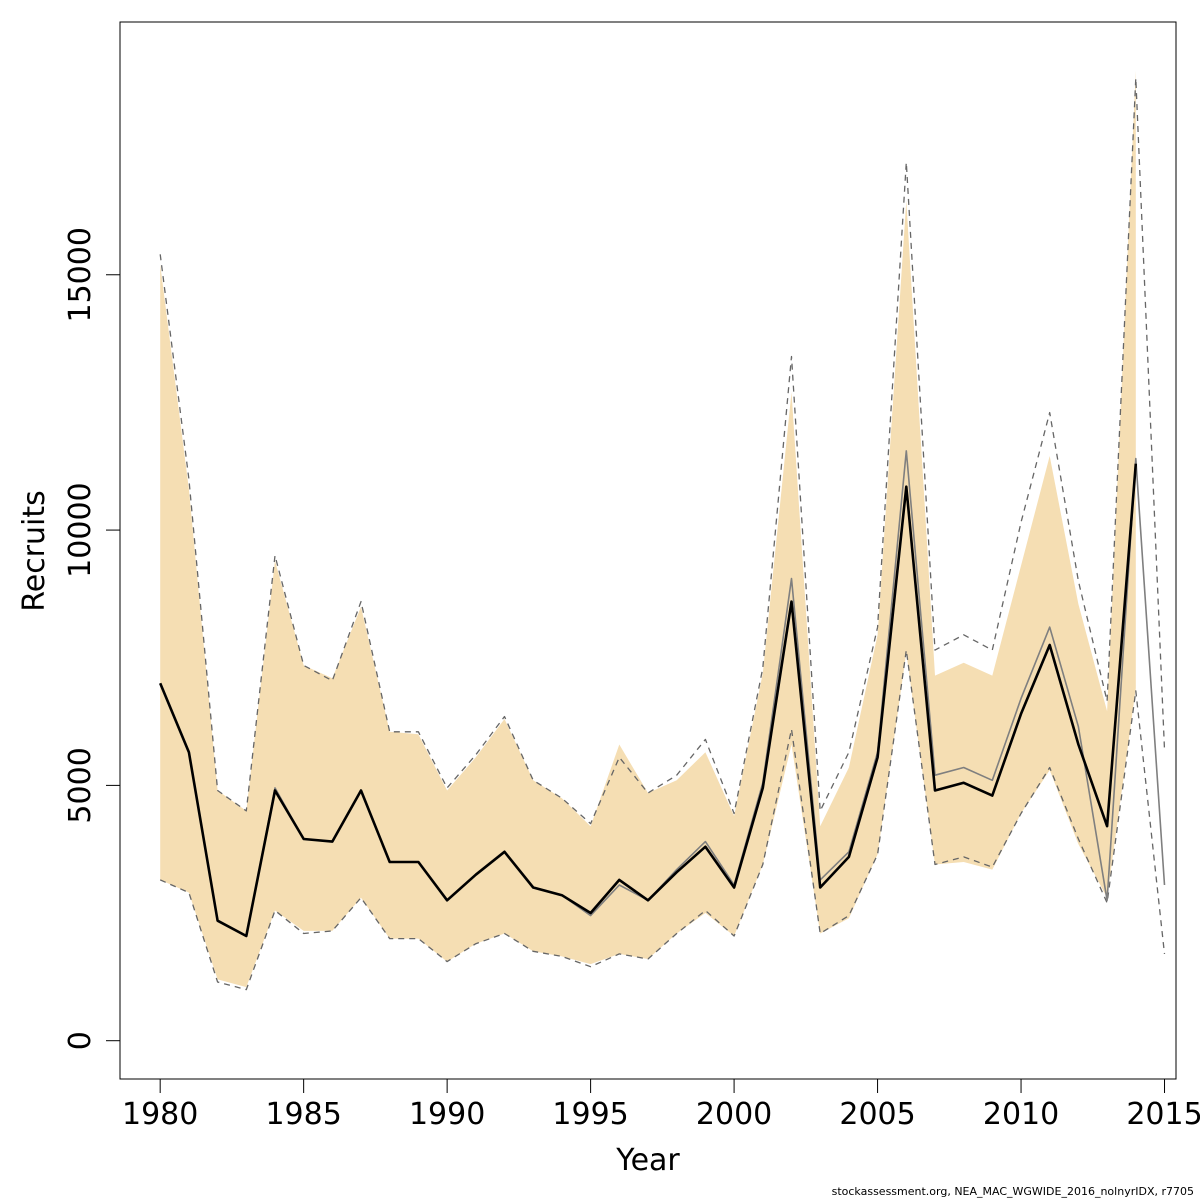  I want to click on x-axis-title: Year, so click(647, 1160).